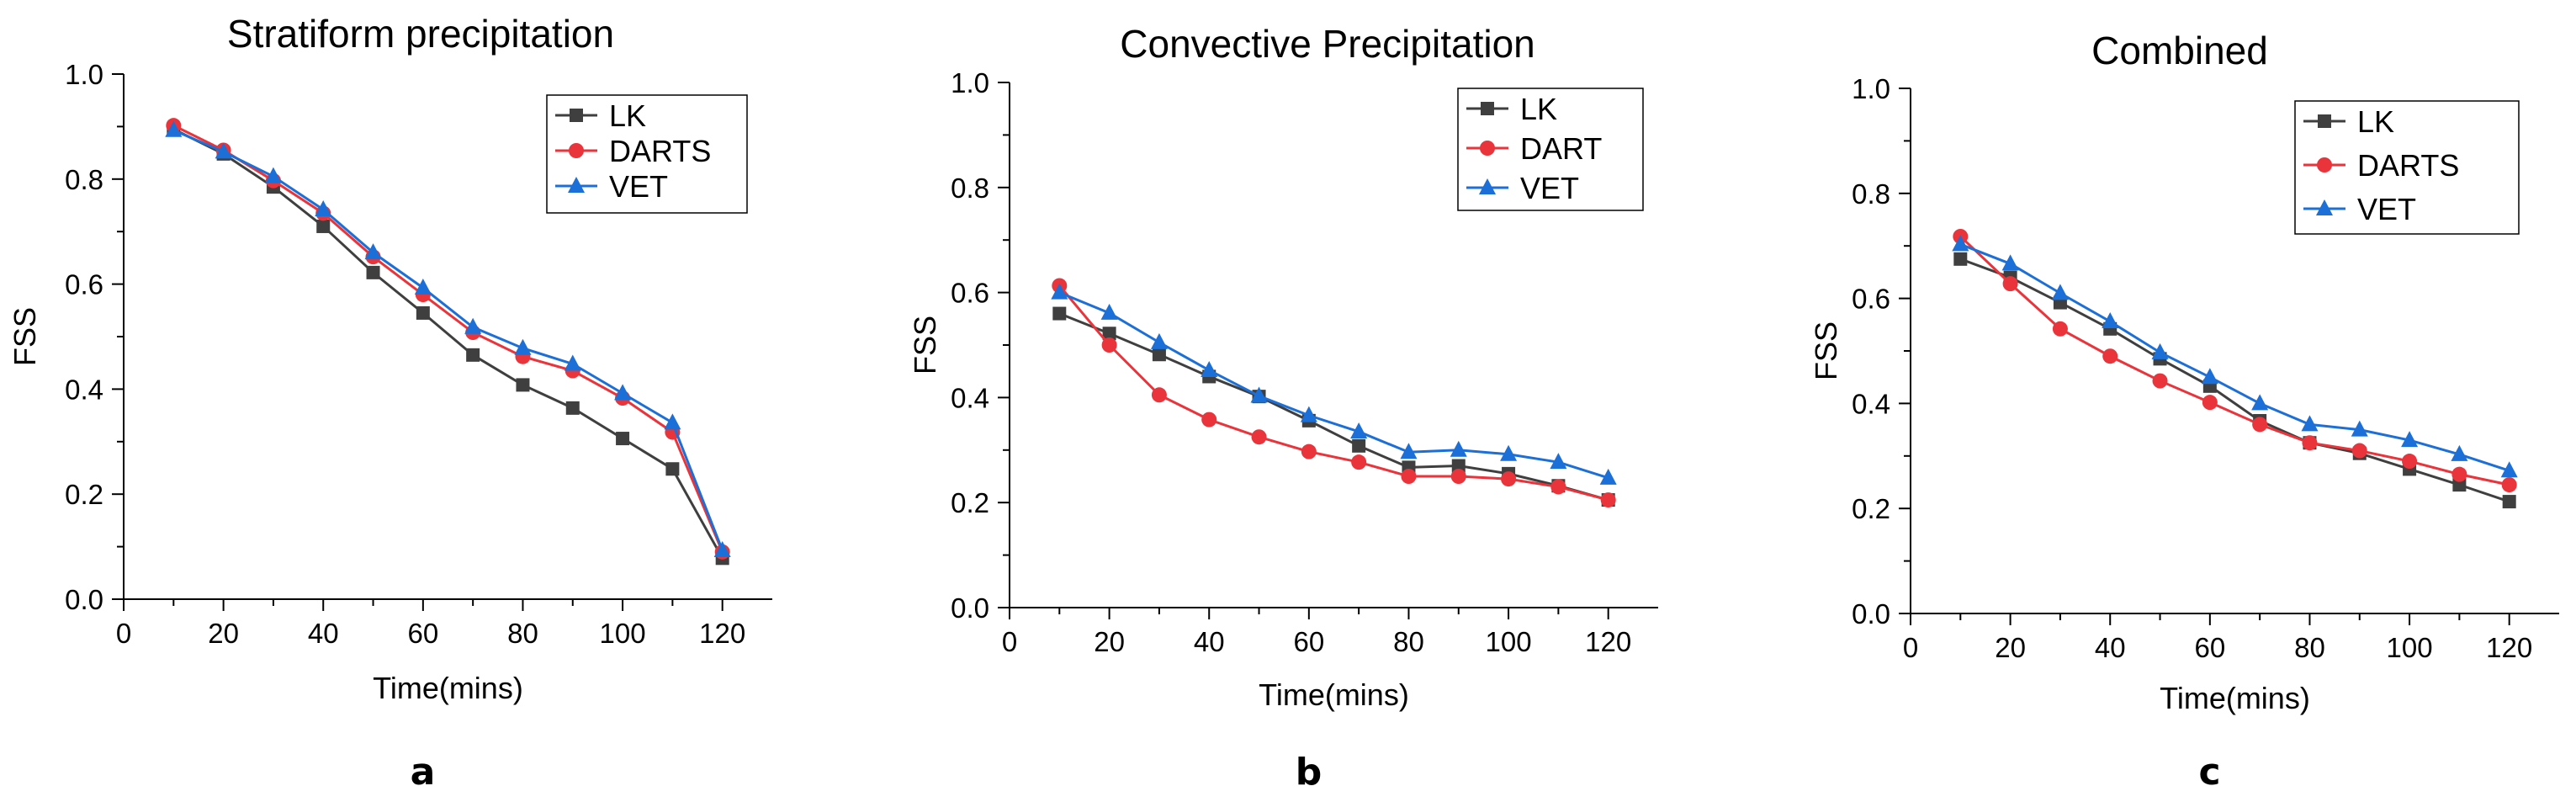  Describe the element at coordinates (84, 389) in the screenshot. I see `y-tick-label: 0.4` at that location.